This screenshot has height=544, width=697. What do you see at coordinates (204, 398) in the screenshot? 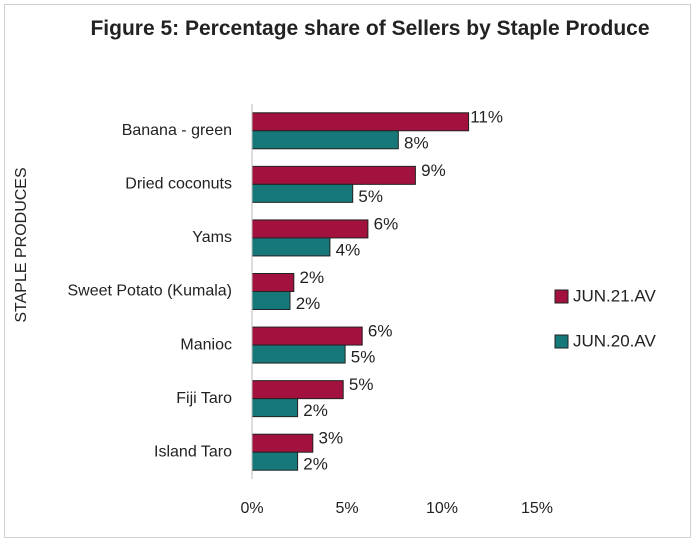
I see `y-tick-label: Fiji Taro` at bounding box center [204, 398].